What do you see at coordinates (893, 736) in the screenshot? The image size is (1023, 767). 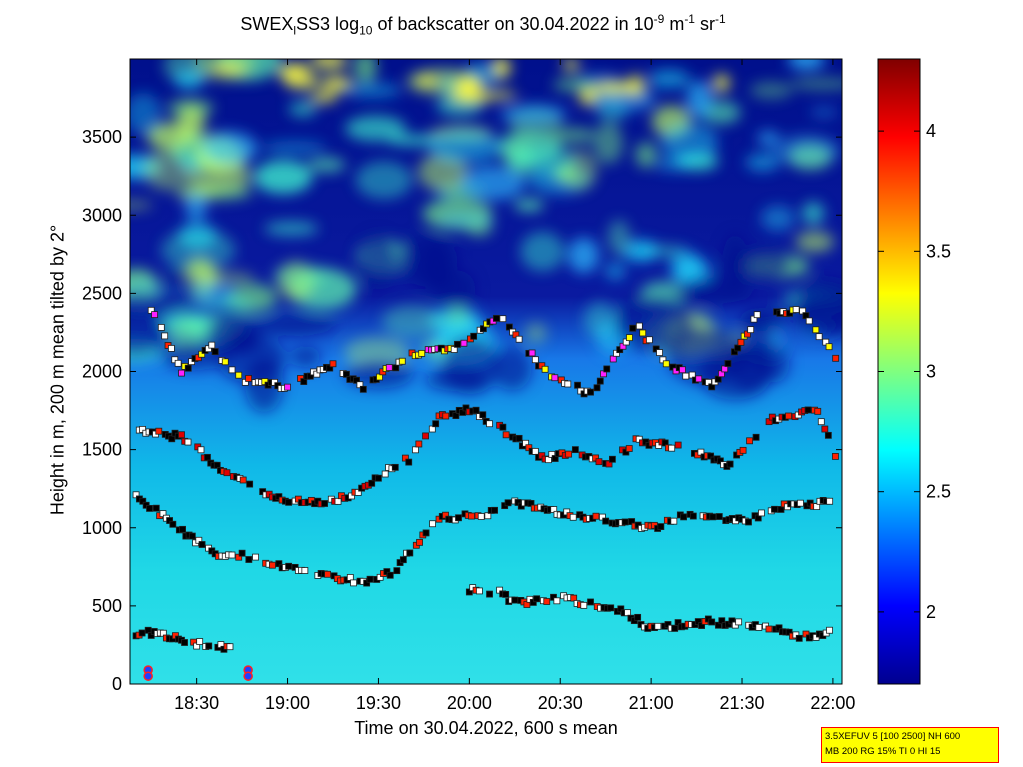 I see `info-line-1: 3.5XEFUV 5 [100 2500] NH 600` at bounding box center [893, 736].